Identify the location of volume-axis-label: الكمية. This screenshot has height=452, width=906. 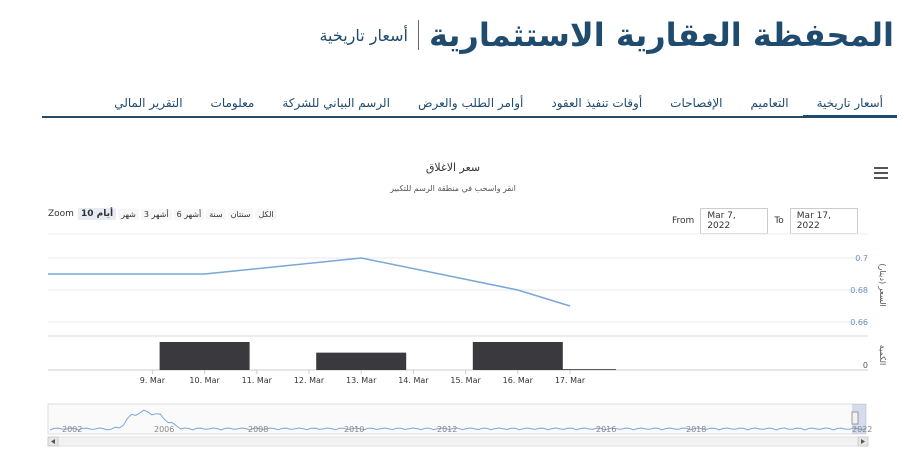
(882, 355).